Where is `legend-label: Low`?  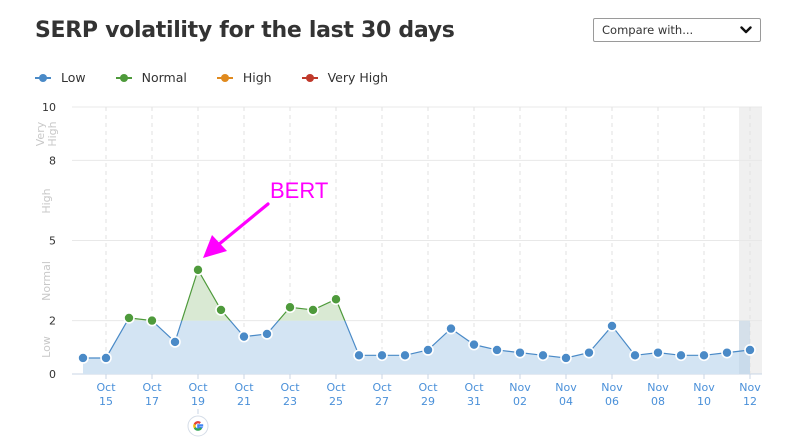 legend-label: Low is located at coordinates (73, 77).